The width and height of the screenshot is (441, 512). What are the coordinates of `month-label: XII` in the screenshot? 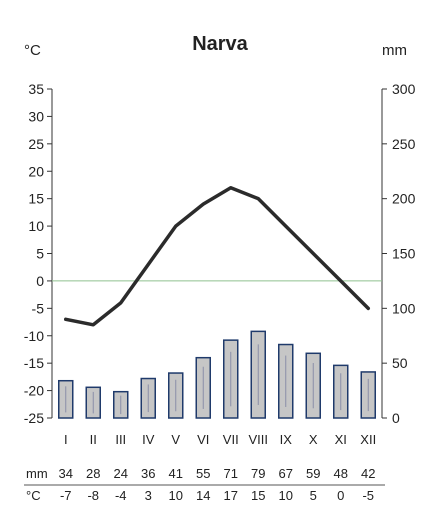 It's located at (368, 439).